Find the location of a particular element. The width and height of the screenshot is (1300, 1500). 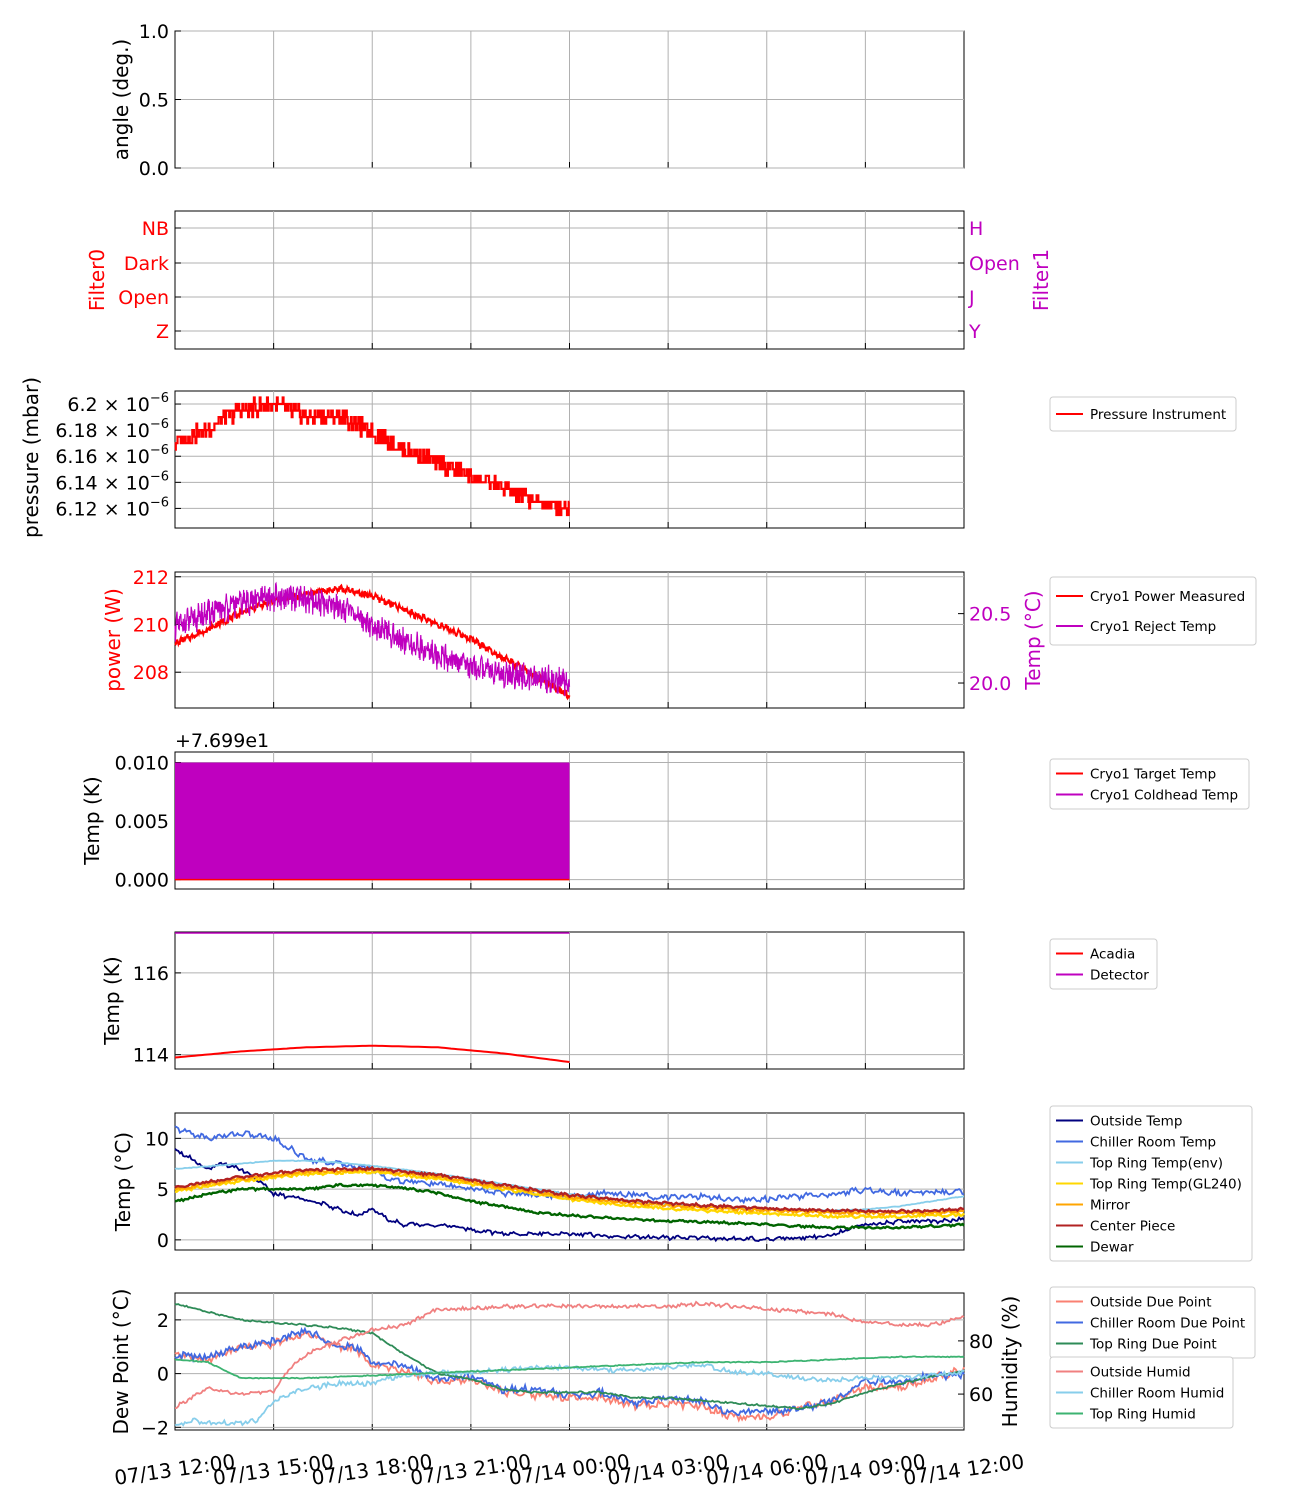

y2-tick-label: J is located at coordinates (971, 298).